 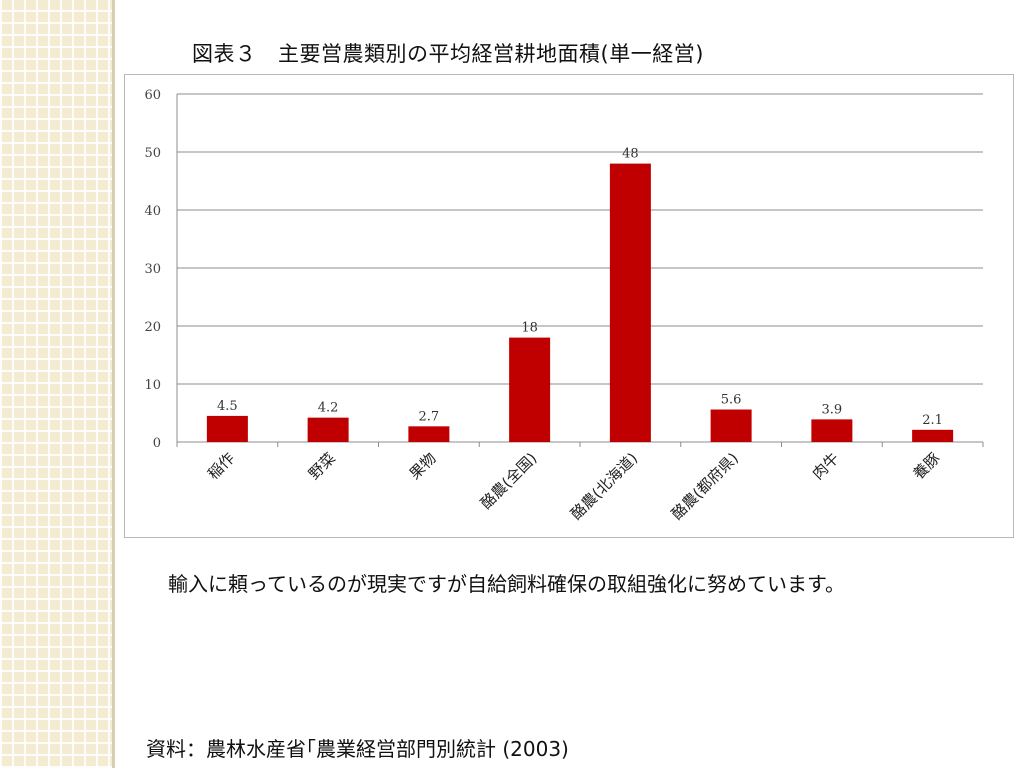 I want to click on y-tick-label: 20, so click(x=152, y=327).